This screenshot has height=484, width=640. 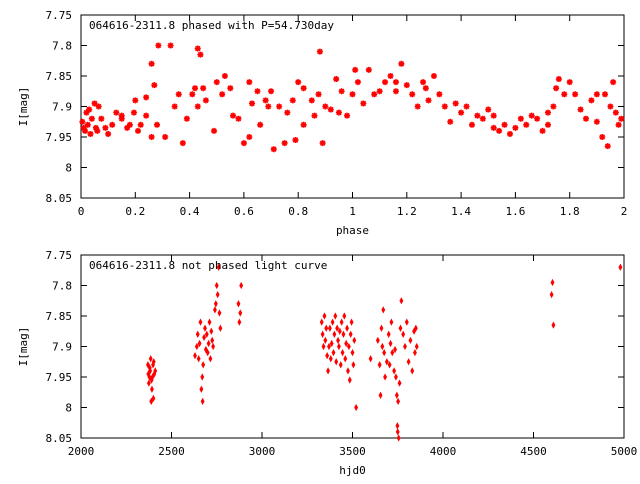 I want to click on x-tick-label: 0.8, so click(x=298, y=211).